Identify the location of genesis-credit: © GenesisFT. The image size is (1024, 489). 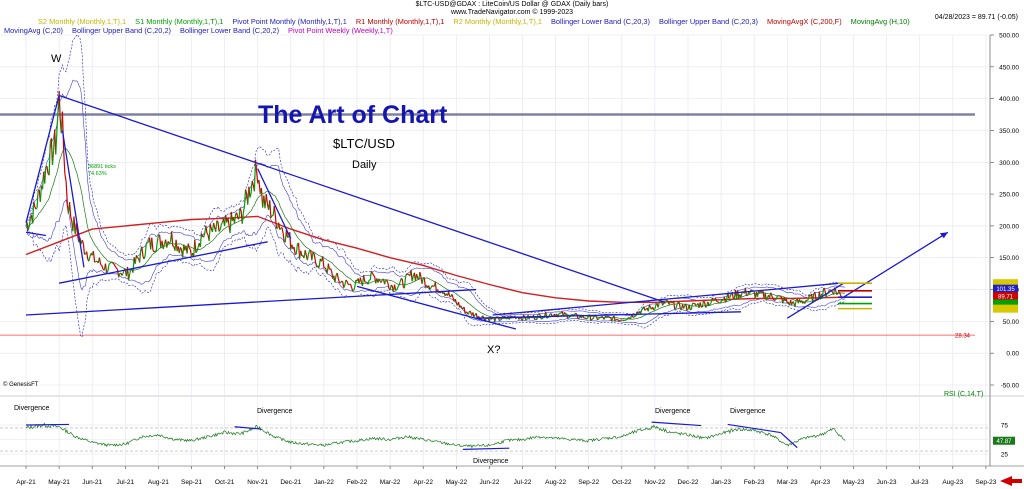
(21, 385).